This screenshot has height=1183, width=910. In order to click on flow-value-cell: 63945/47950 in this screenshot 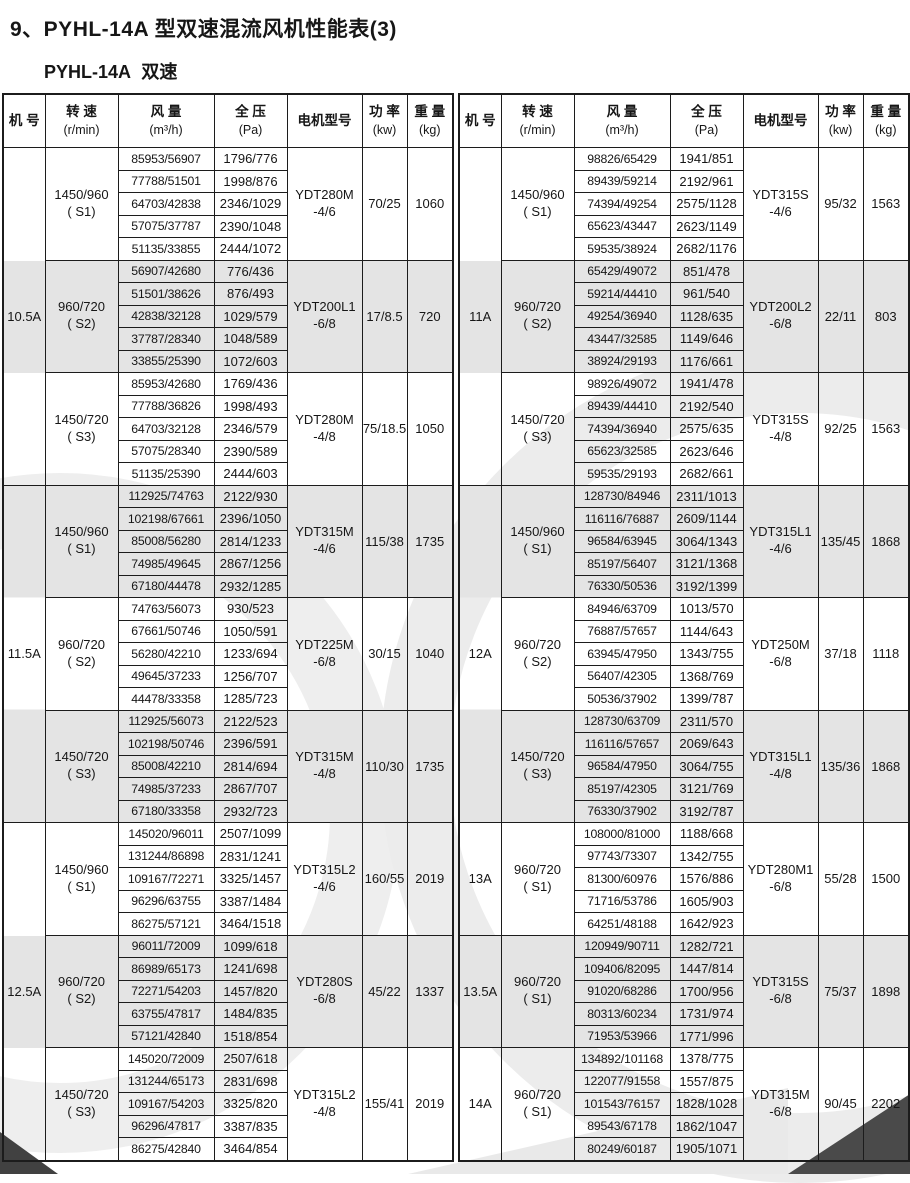, I will do `click(622, 654)`.